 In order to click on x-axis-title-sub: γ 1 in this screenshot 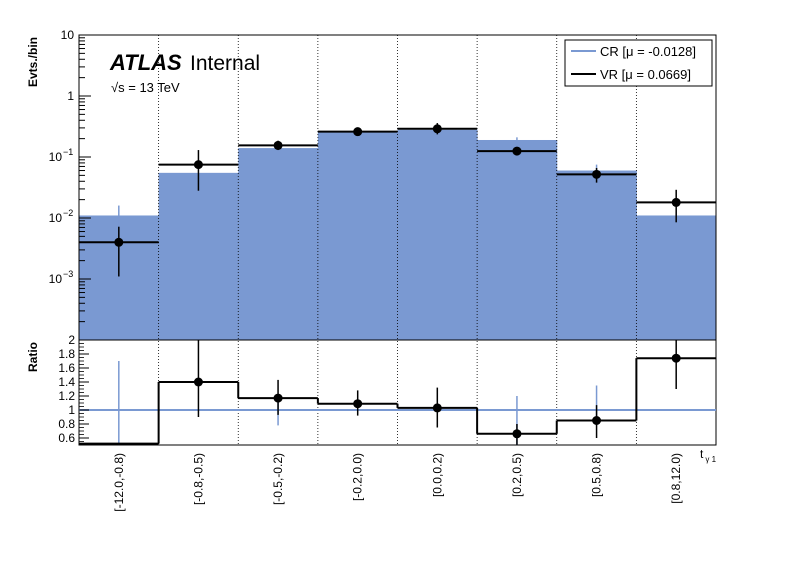, I will do `click(710, 459)`.